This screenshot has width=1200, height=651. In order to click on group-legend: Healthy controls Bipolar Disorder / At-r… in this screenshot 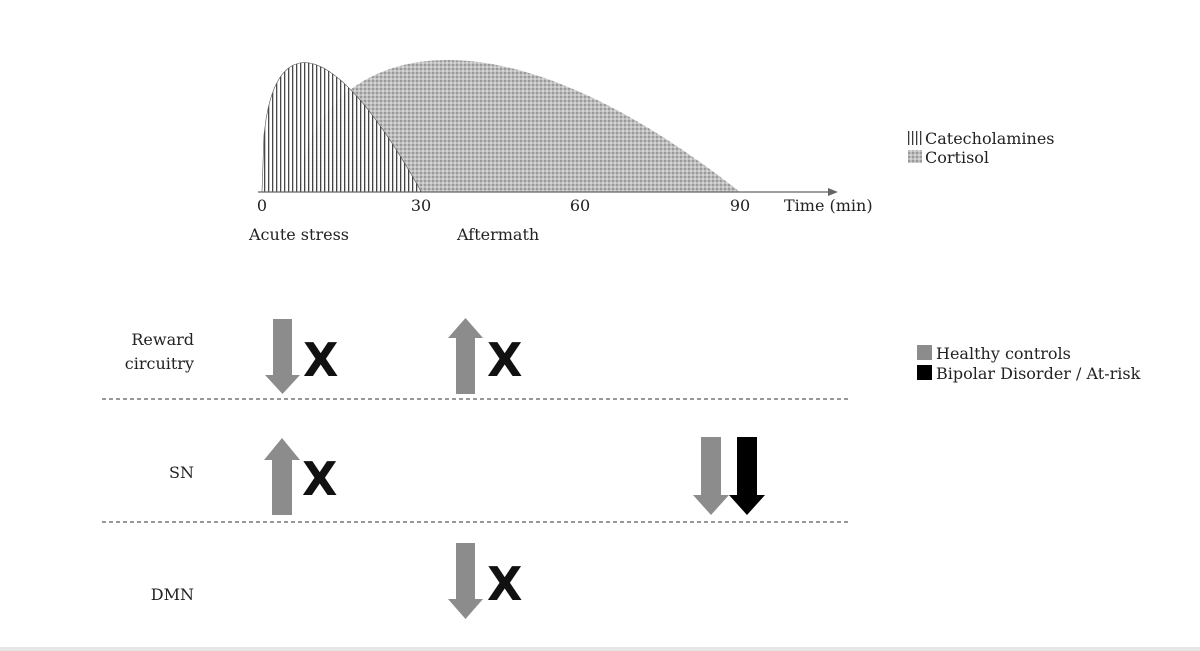, I will do `click(1029, 363)`.